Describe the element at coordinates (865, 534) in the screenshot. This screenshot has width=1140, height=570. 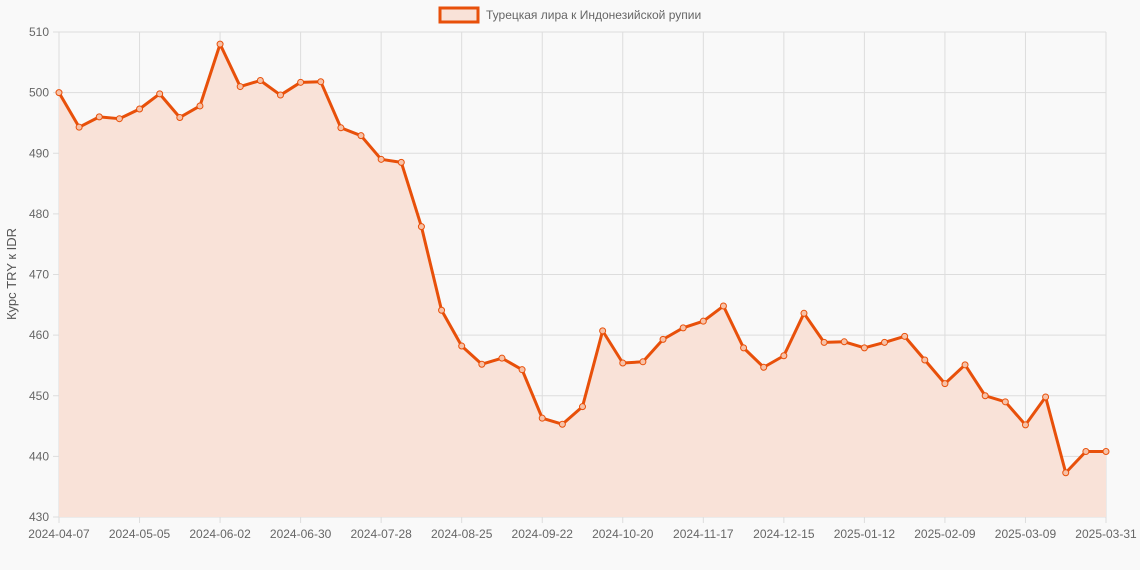
I see `x-tick-label: 2025-01-12` at that location.